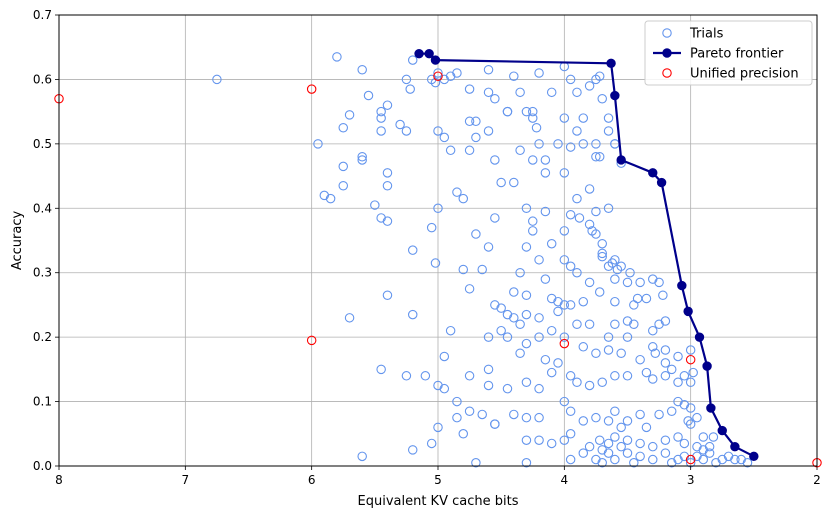 This screenshot has width=831, height=517. I want to click on y-tick-label: 0.1, so click(42, 402).